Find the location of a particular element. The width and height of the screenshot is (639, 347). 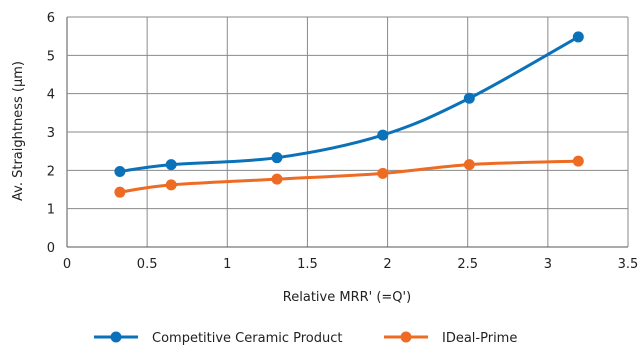

legend-item-2: IDeal-Prime is located at coordinates (450, 338).